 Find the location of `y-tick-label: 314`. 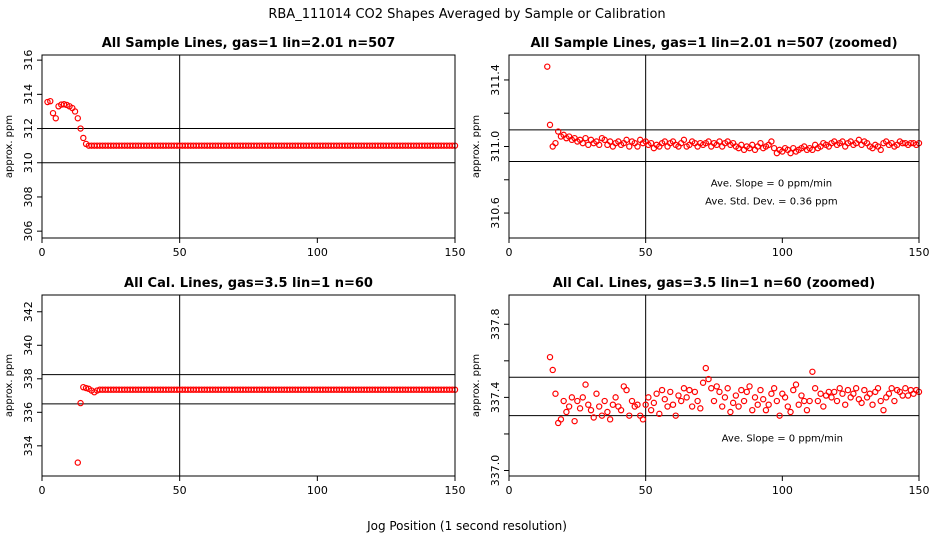

y-tick-label: 314 is located at coordinates (28, 94).